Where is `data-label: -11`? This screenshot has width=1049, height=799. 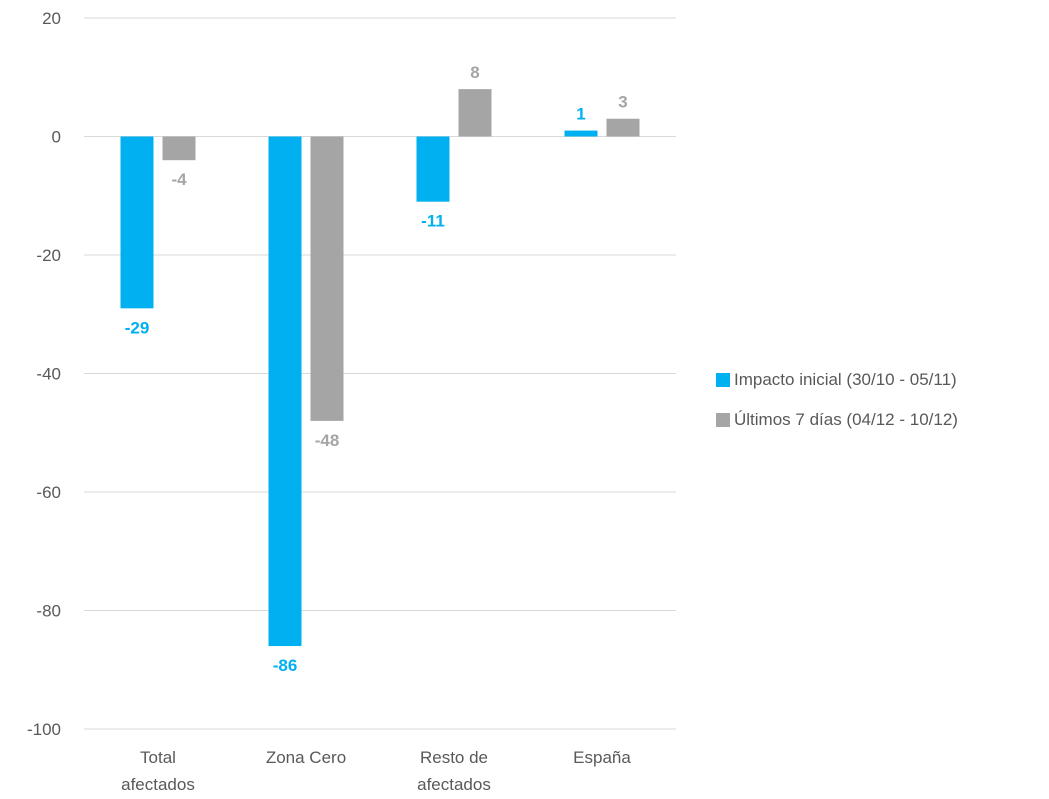
data-label: -11 is located at coordinates (433, 221).